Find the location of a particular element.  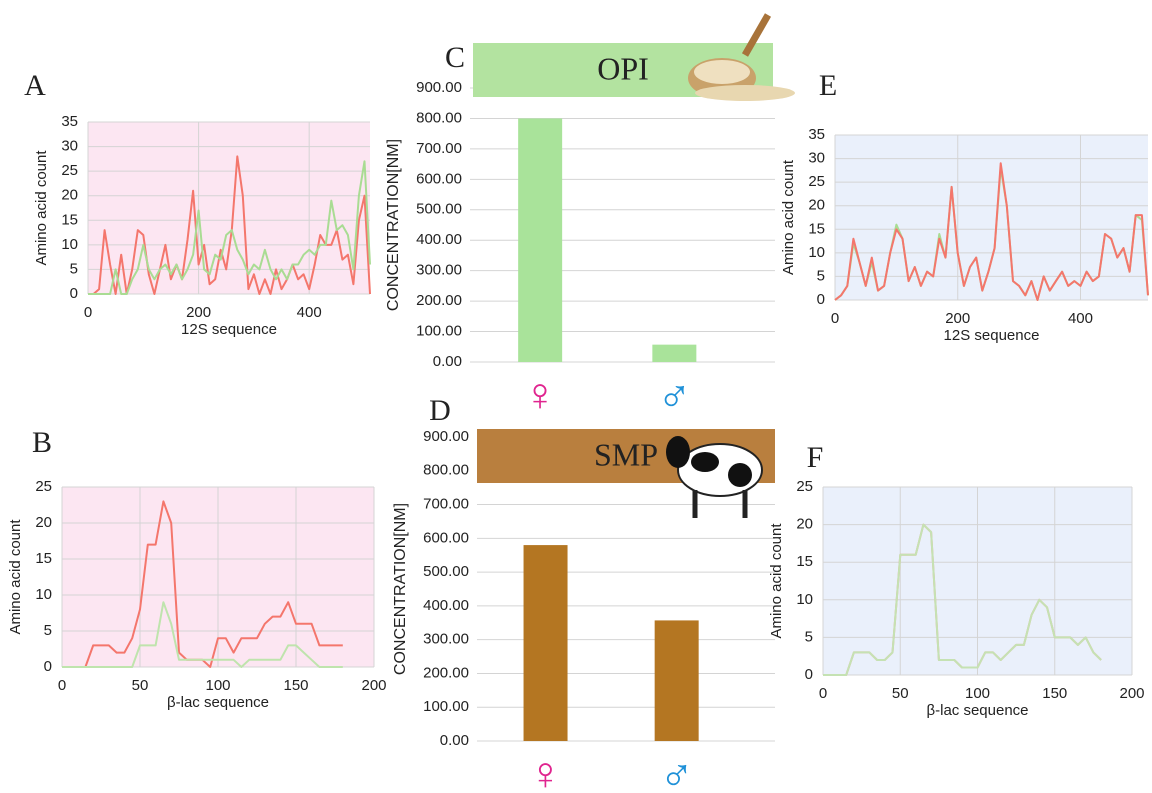

panel-letter: C is located at coordinates (455, 57).